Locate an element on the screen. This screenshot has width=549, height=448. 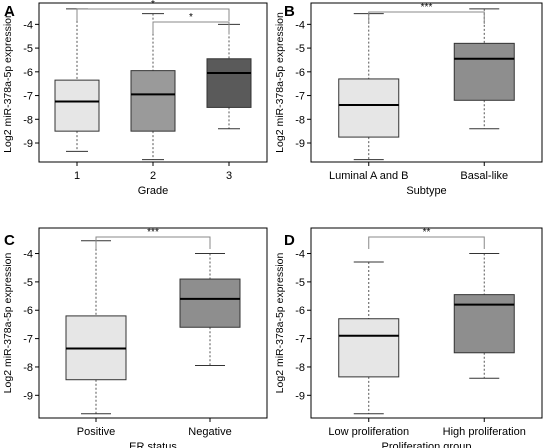
panel-letter: B is located at coordinates (289, 11).